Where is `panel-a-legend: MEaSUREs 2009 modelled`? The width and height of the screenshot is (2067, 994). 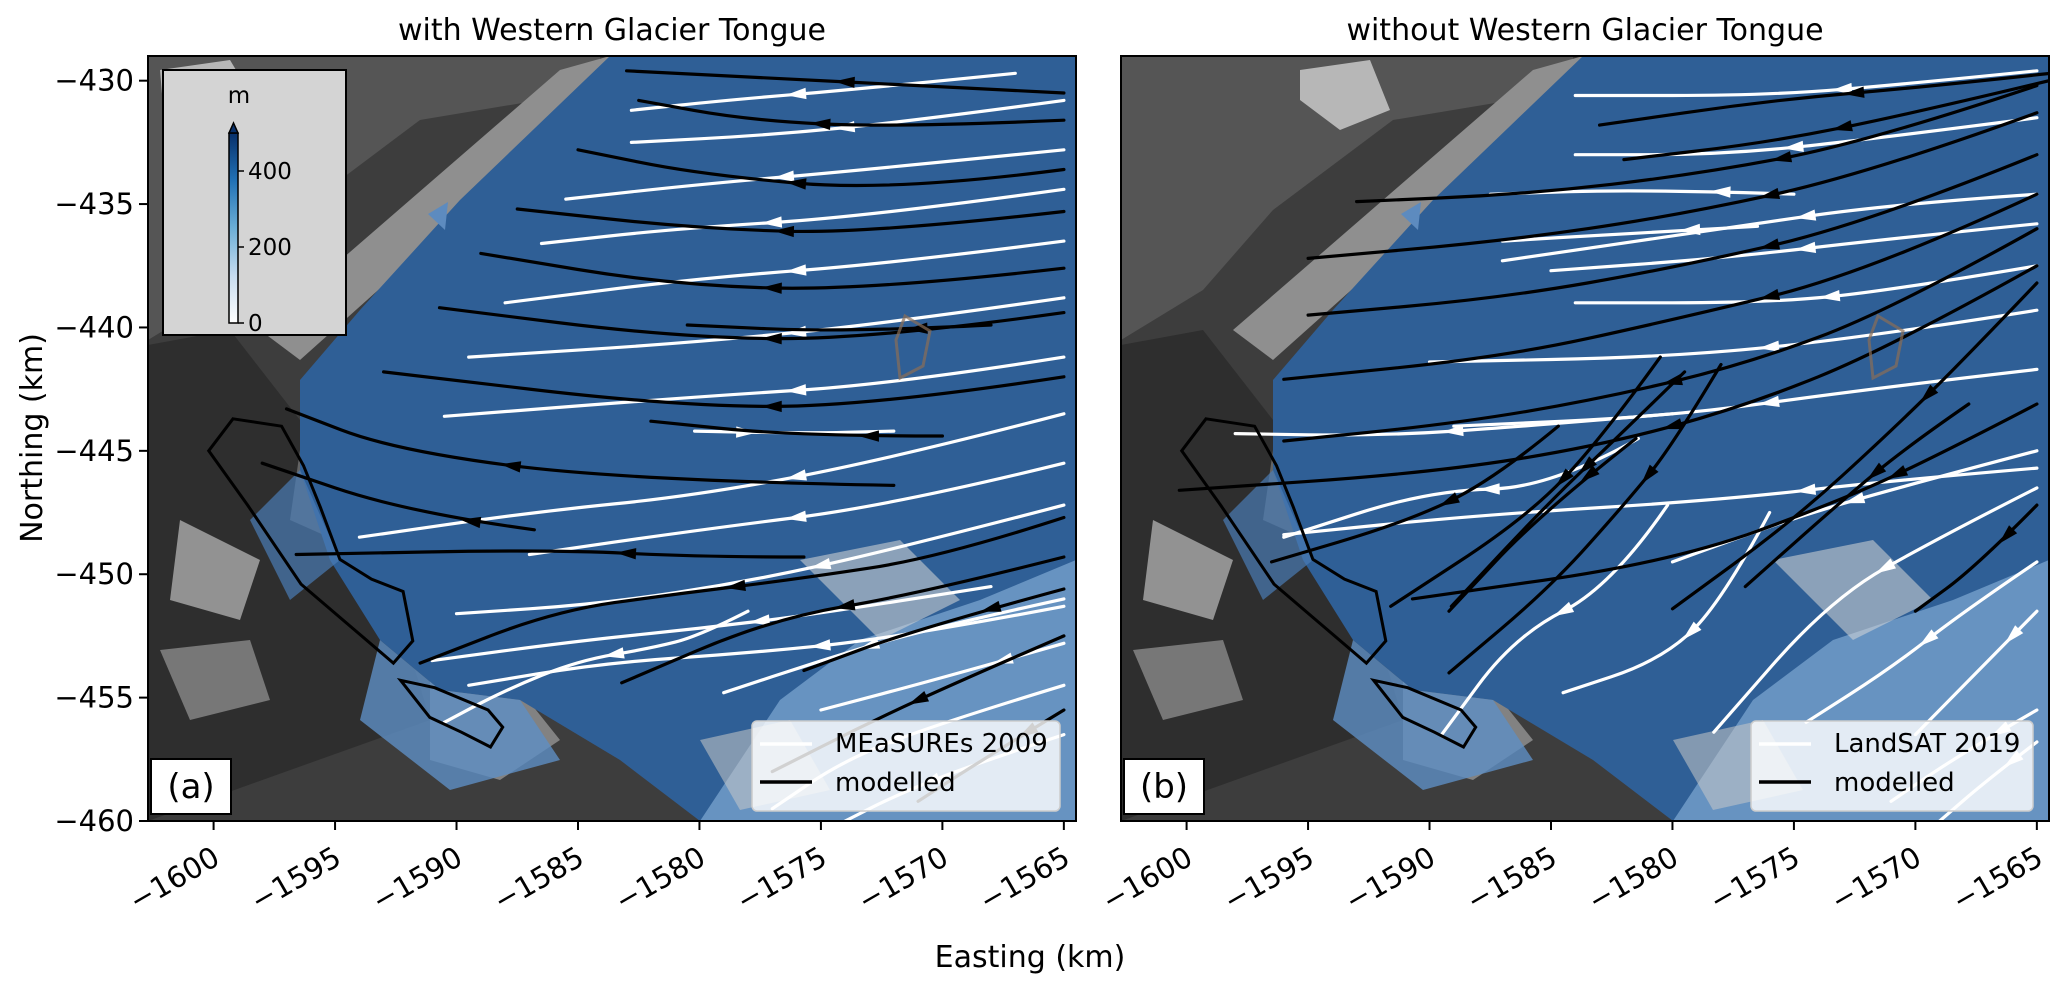
panel-a-legend: MEaSUREs 2009 modelled is located at coordinates (906, 766).